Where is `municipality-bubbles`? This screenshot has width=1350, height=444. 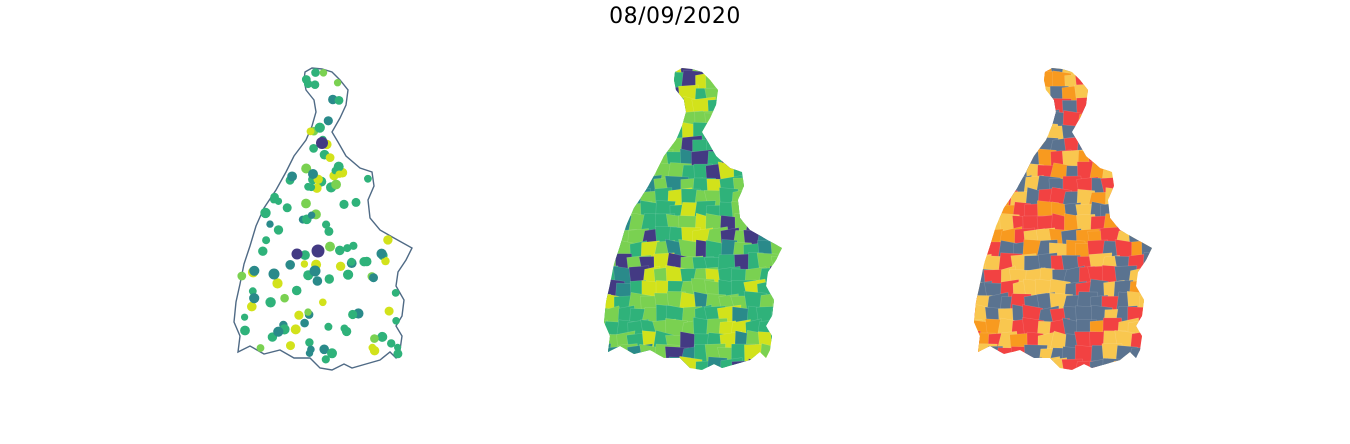
municipality-bubbles is located at coordinates (320, 216).